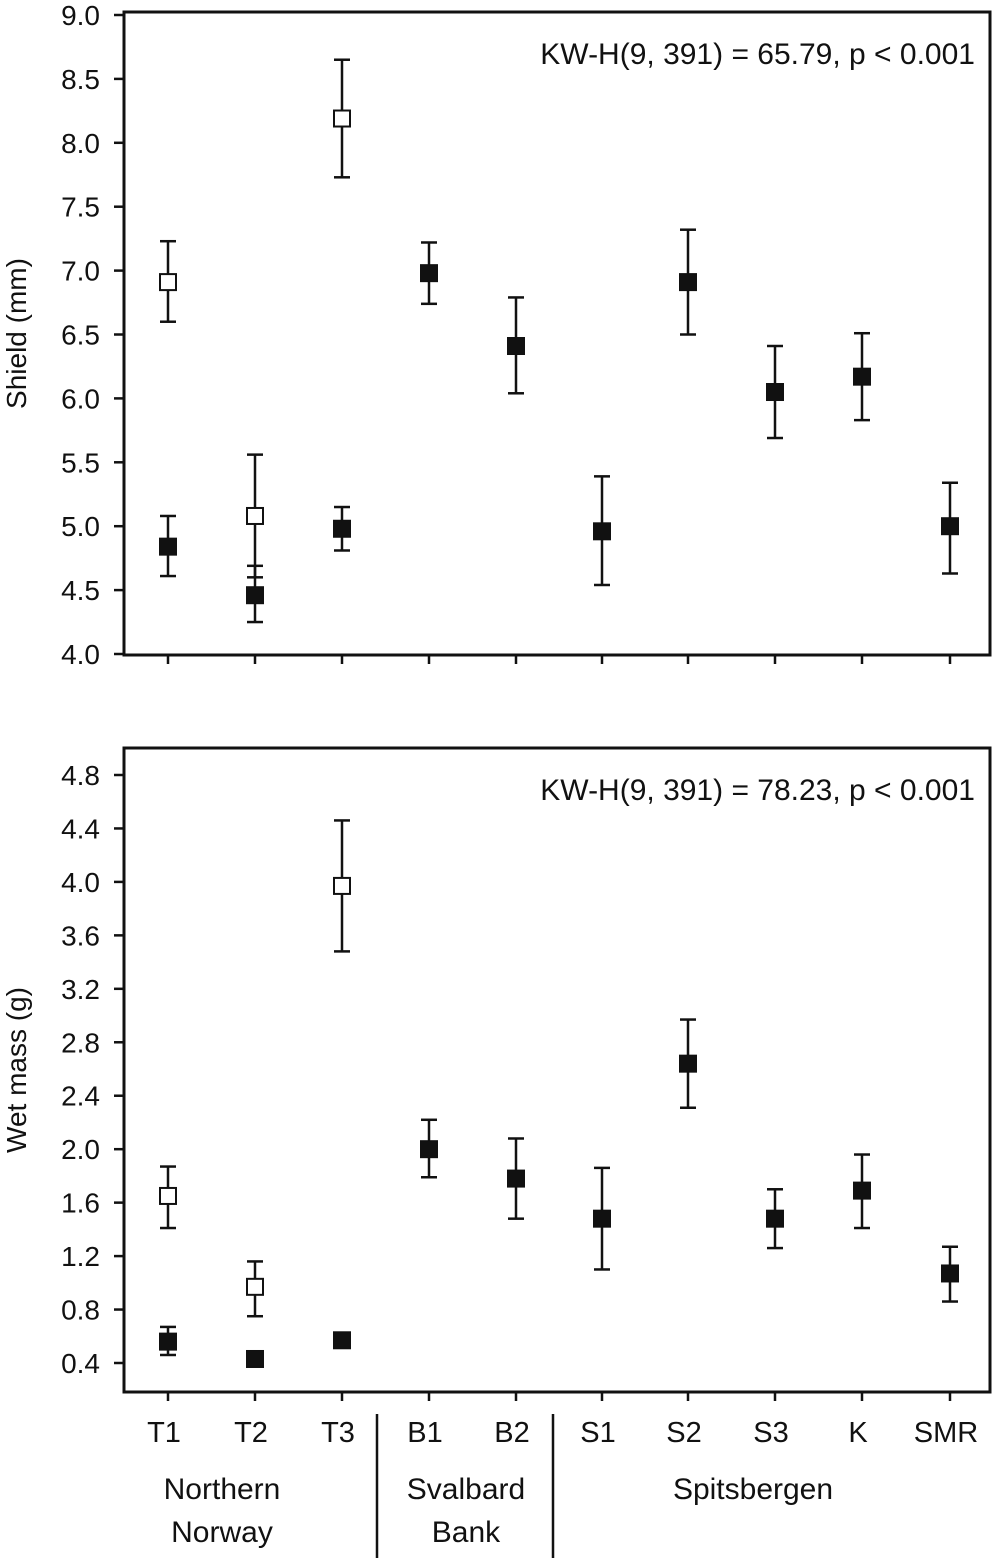  Describe the element at coordinates (757, 54) in the screenshot. I see `stats-annotation: KW-H(9, 391) = 65.79, p < 0.001` at that location.